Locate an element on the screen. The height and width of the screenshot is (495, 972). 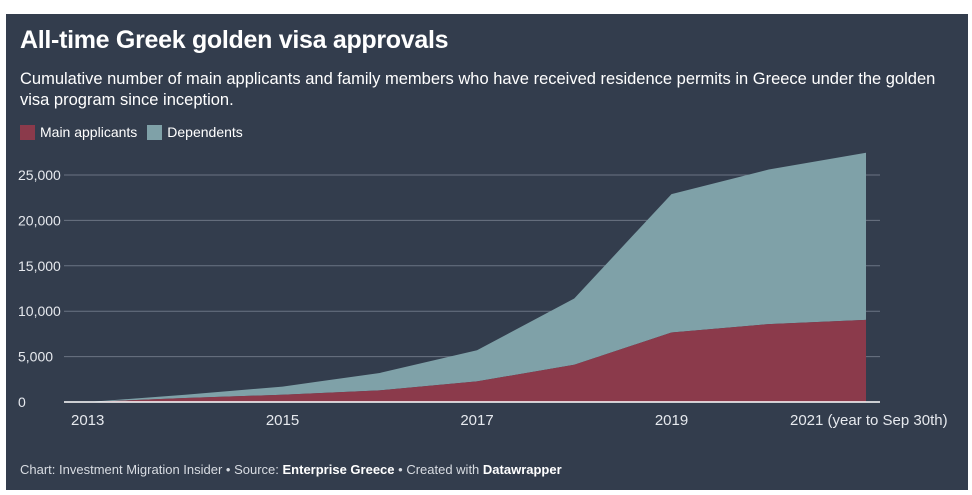
x-tick-label: 2019 is located at coordinates (671, 420).